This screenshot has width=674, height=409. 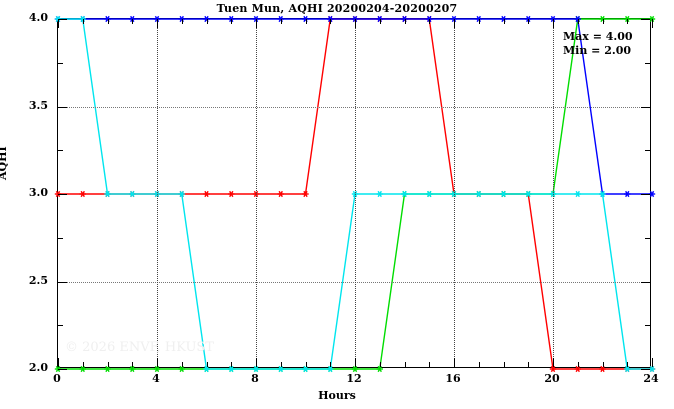 I want to click on y-axis-title: AQHI, so click(x=4, y=163).